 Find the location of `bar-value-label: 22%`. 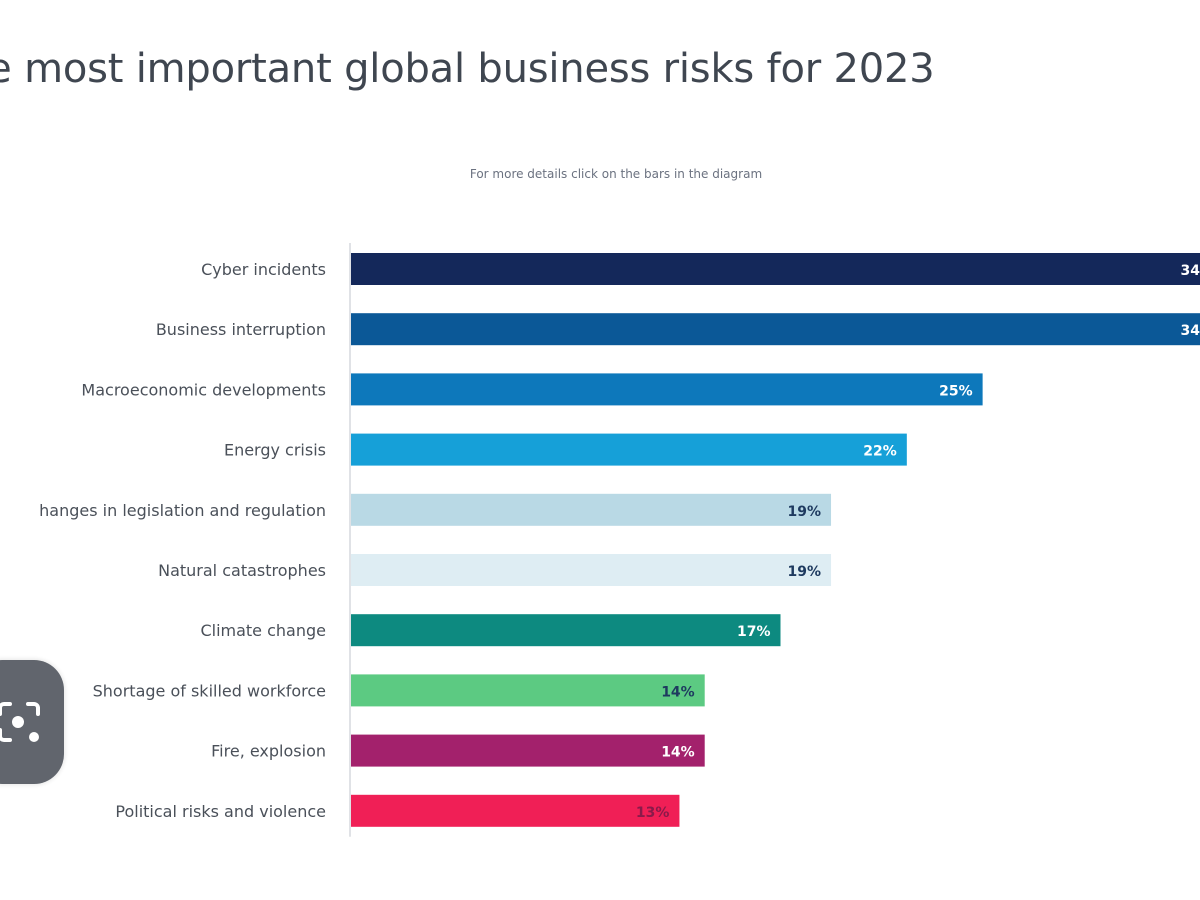

bar-value-label: 22% is located at coordinates (880, 452).